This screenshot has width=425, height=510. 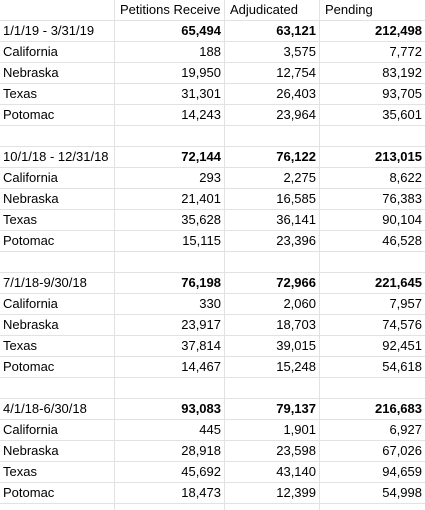 What do you see at coordinates (271, 283) in the screenshot?
I see `total-adjudicated-cell: 72,966` at bounding box center [271, 283].